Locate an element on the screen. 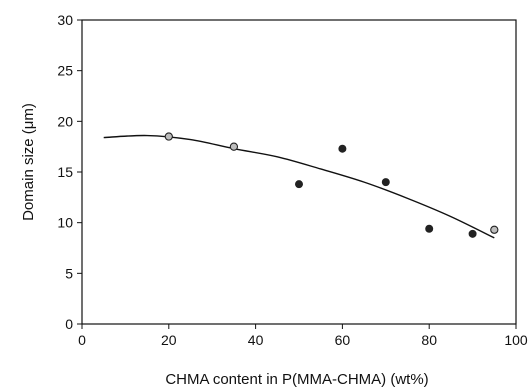 The image size is (532, 392). x-tick-label: 80 is located at coordinates (429, 340).